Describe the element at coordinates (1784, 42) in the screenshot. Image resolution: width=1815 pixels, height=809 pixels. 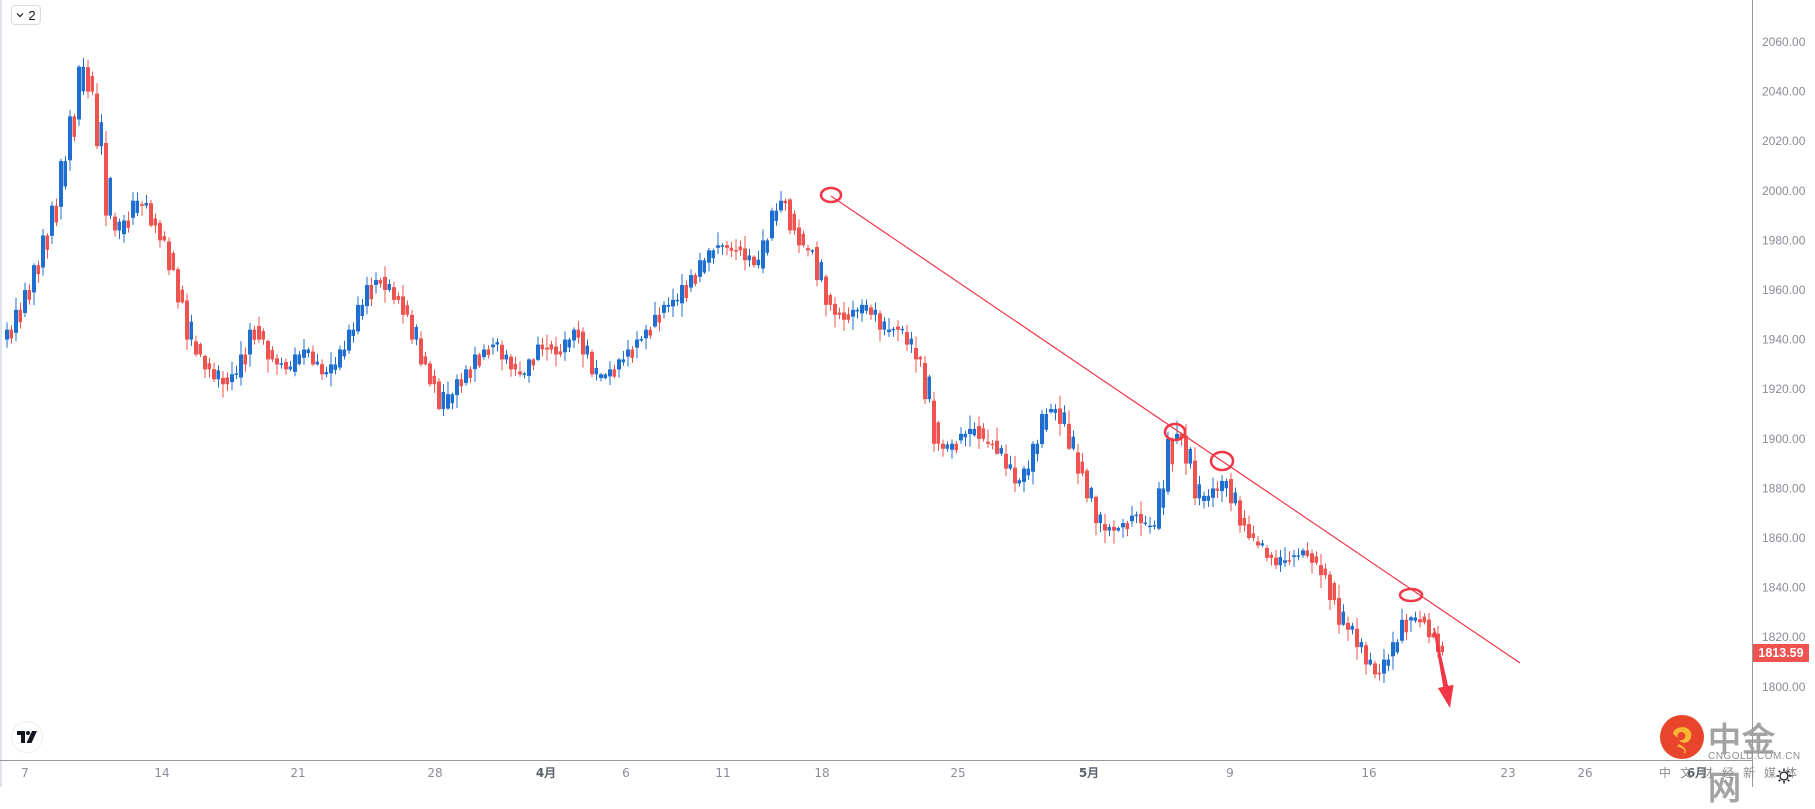
I see `price-tick-label: 2060.00` at that location.